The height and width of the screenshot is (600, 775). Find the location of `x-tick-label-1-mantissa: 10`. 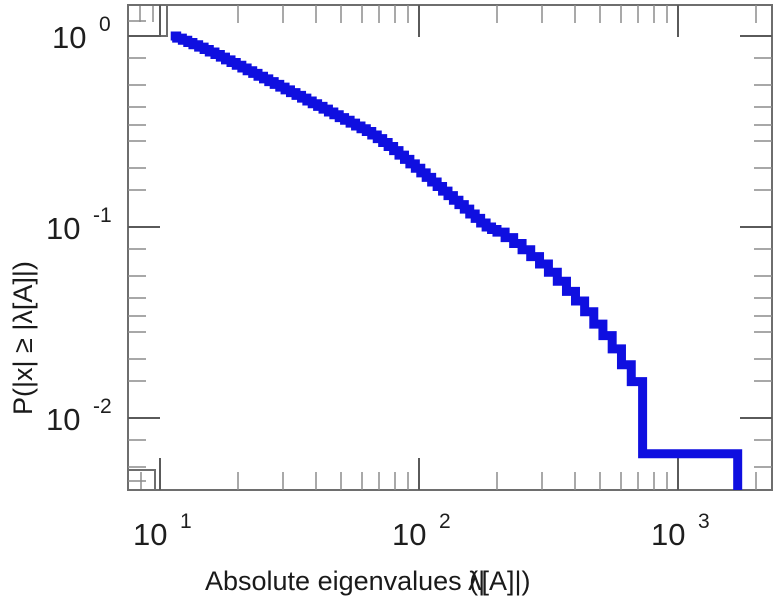

x-tick-label-1-mantissa: 10 is located at coordinates (409, 534).